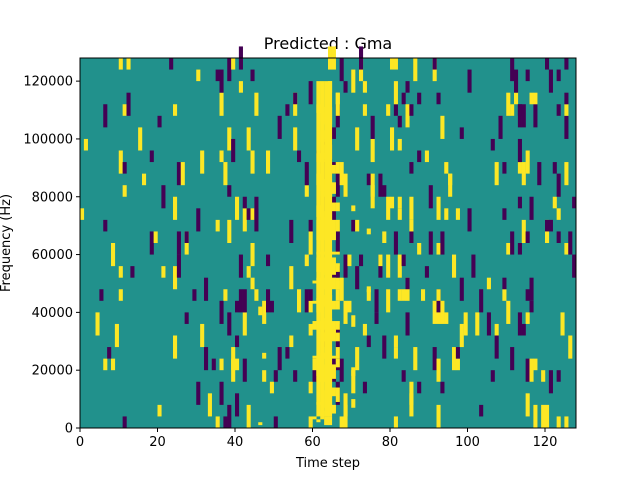  I want to click on x-tick-label: 40, so click(235, 442).